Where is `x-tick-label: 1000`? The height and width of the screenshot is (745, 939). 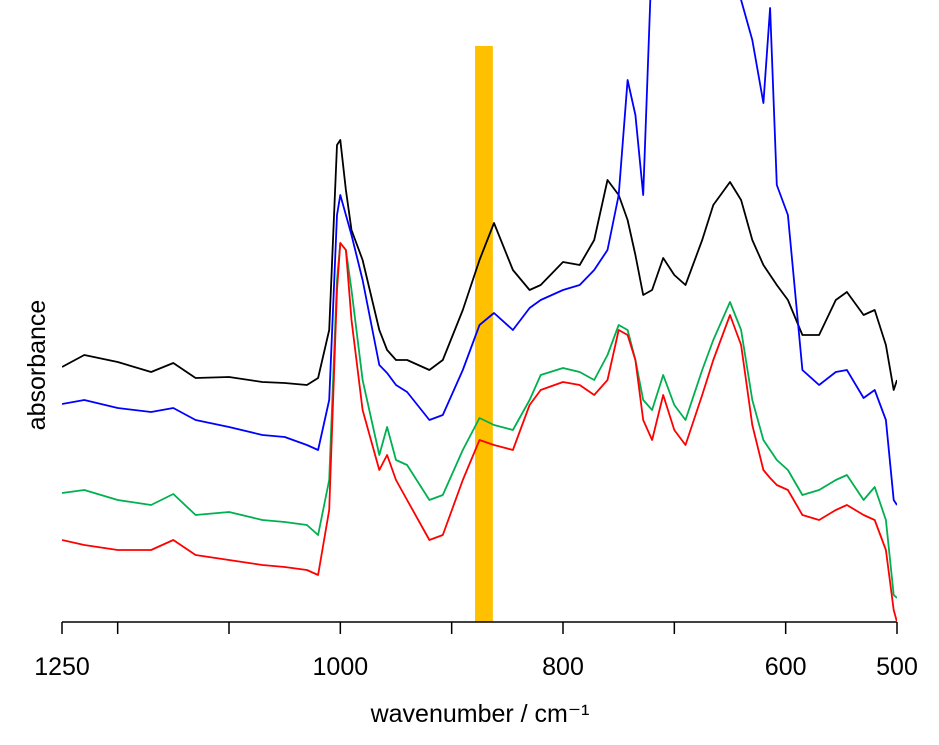
x-tick-label: 1000 is located at coordinates (341, 667).